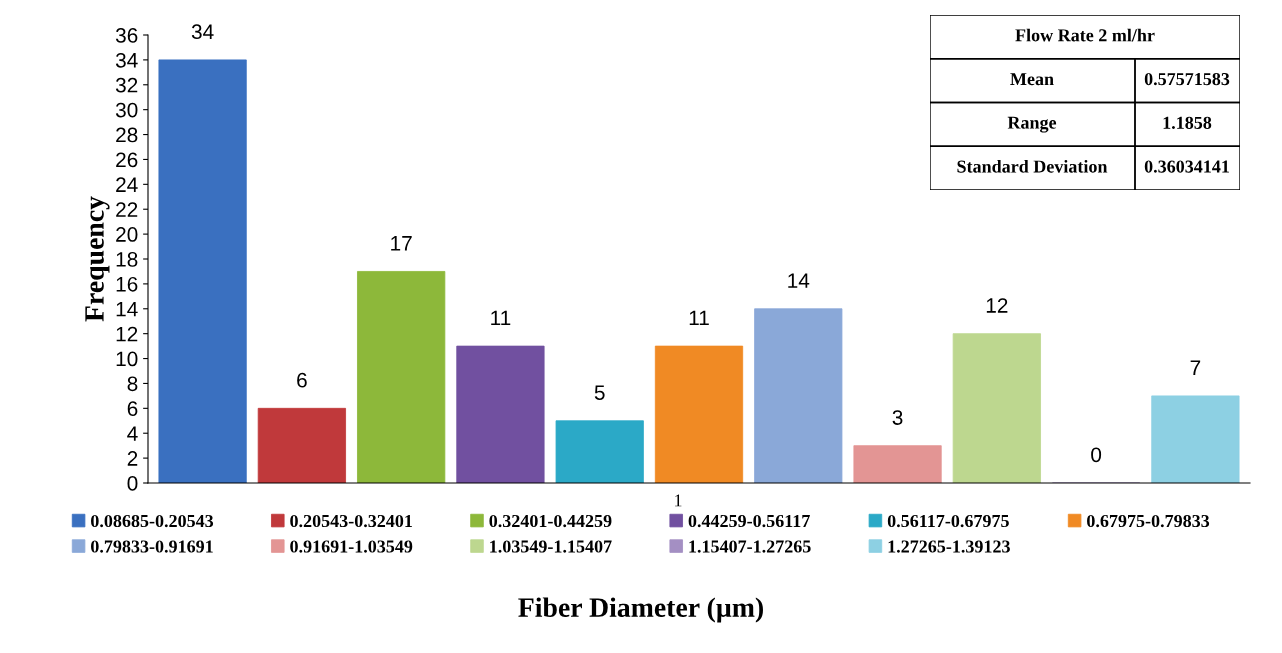 The width and height of the screenshot is (1282, 653). What do you see at coordinates (127, 309) in the screenshot?
I see `y-tick-label: 14` at bounding box center [127, 309].